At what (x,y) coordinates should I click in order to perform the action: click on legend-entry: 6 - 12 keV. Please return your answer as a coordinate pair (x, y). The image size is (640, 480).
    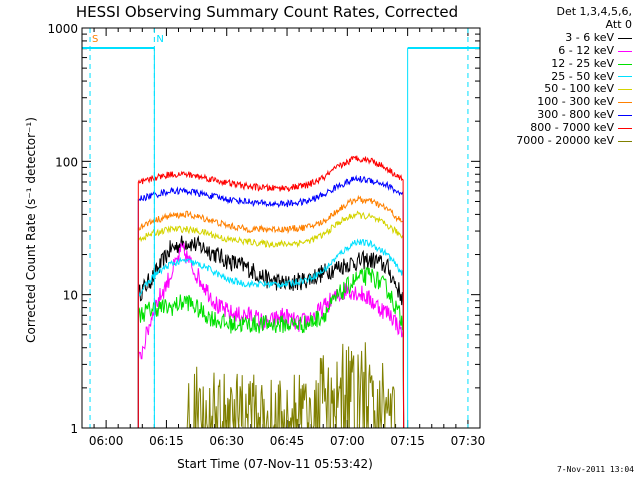
    Looking at the image, I should click on (561, 50).